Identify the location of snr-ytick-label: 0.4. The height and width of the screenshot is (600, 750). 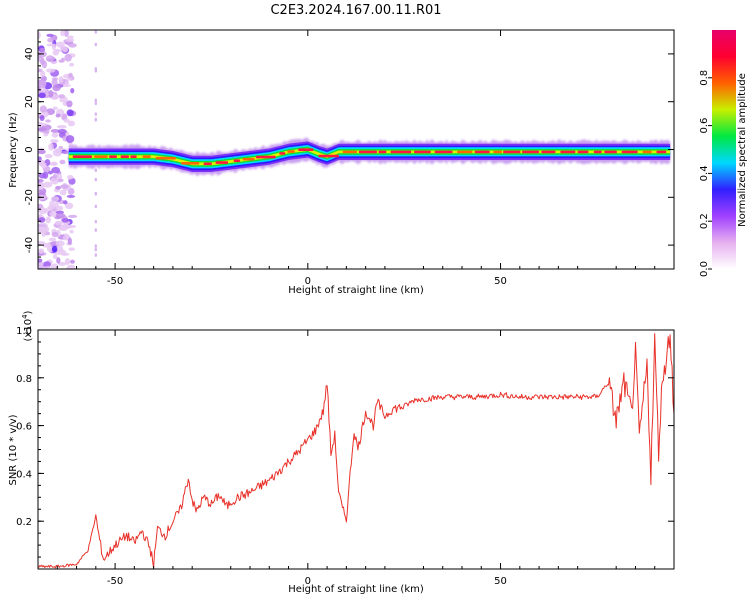
(24, 474).